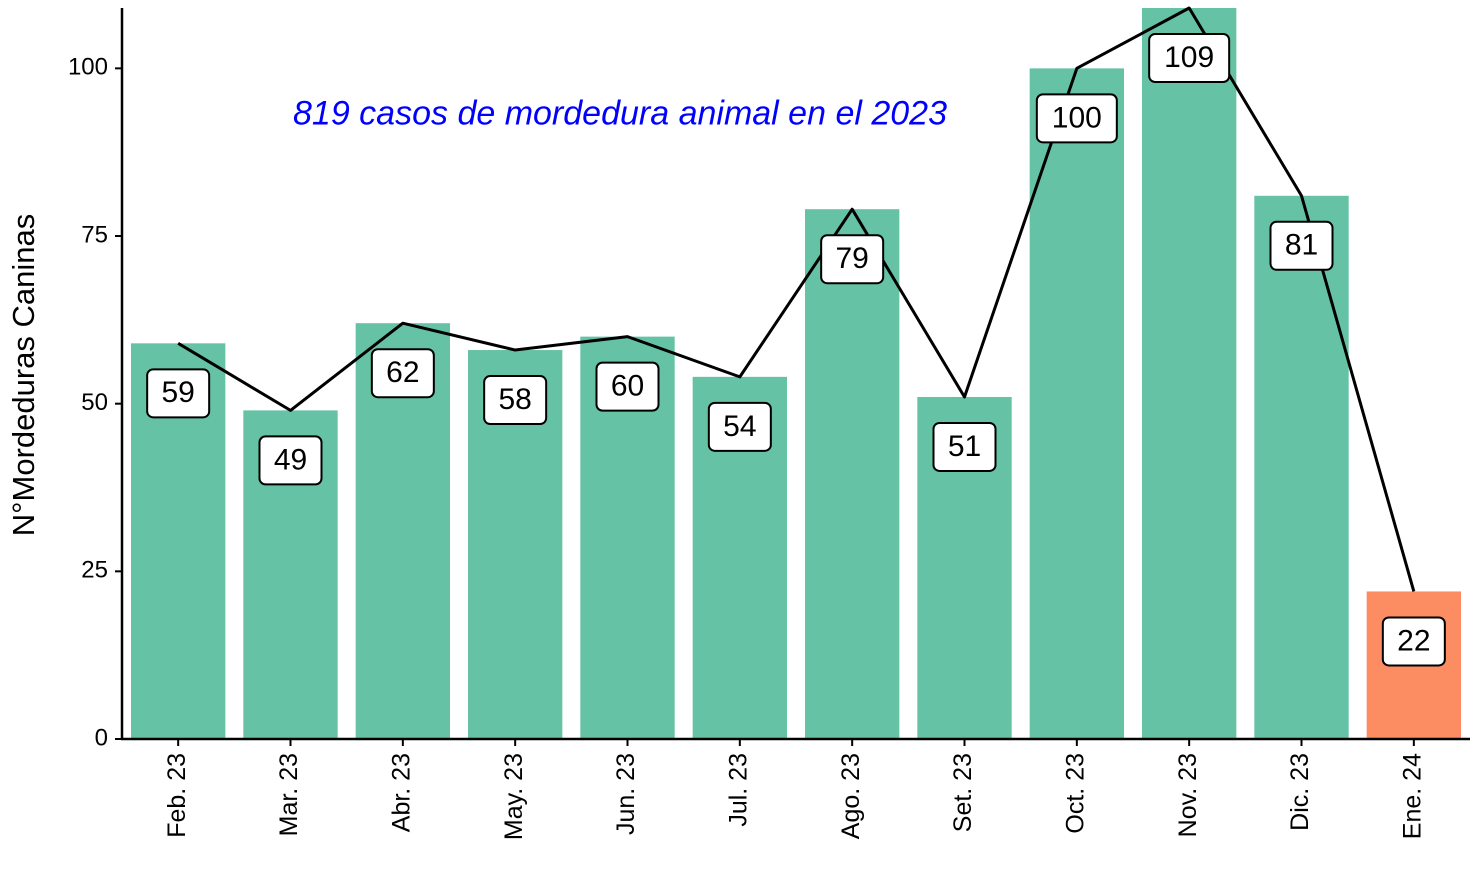 This screenshot has width=1479, height=874. I want to click on value-label: 60, so click(627, 386).